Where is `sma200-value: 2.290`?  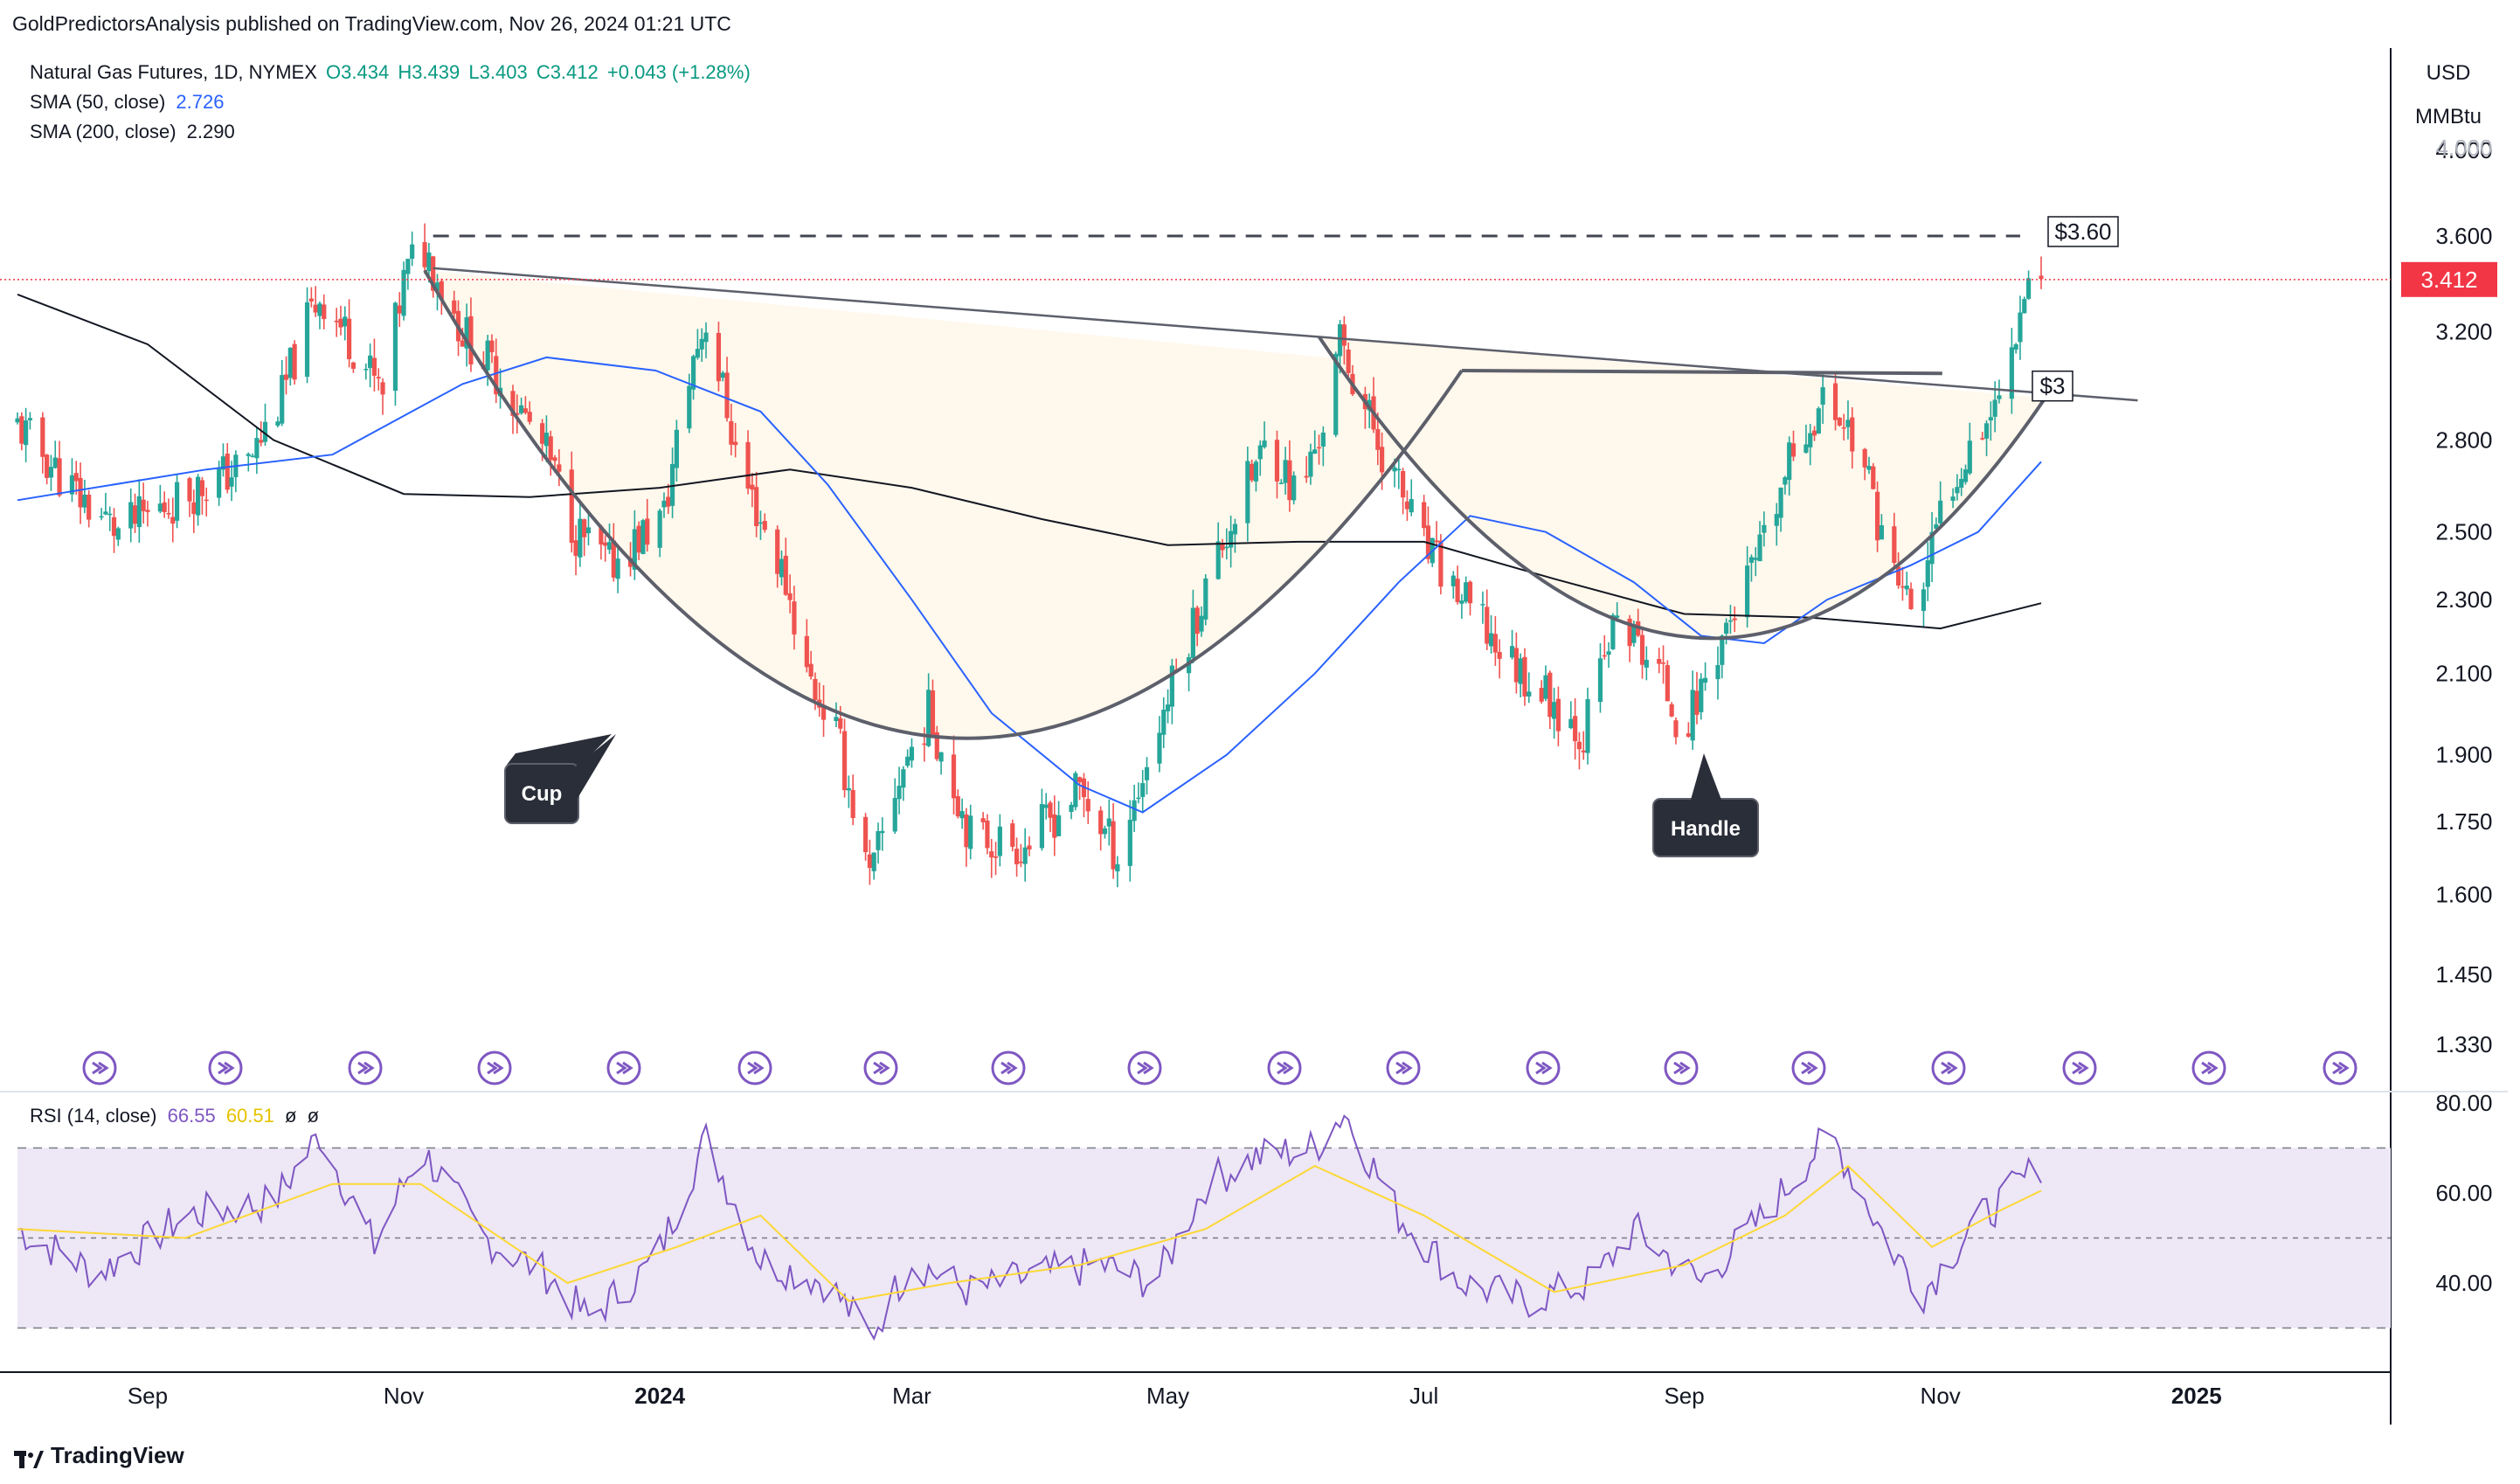 sma200-value: 2.290 is located at coordinates (210, 131).